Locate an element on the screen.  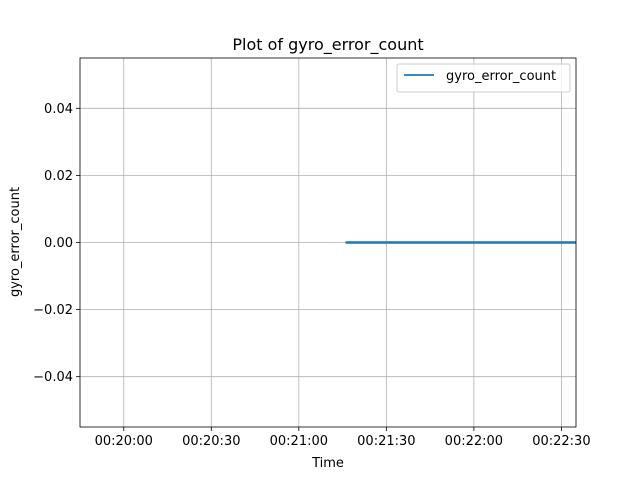
y-axis: 0.04 0.02 0.00 −0.02 −0.04 is located at coordinates (56, 243).